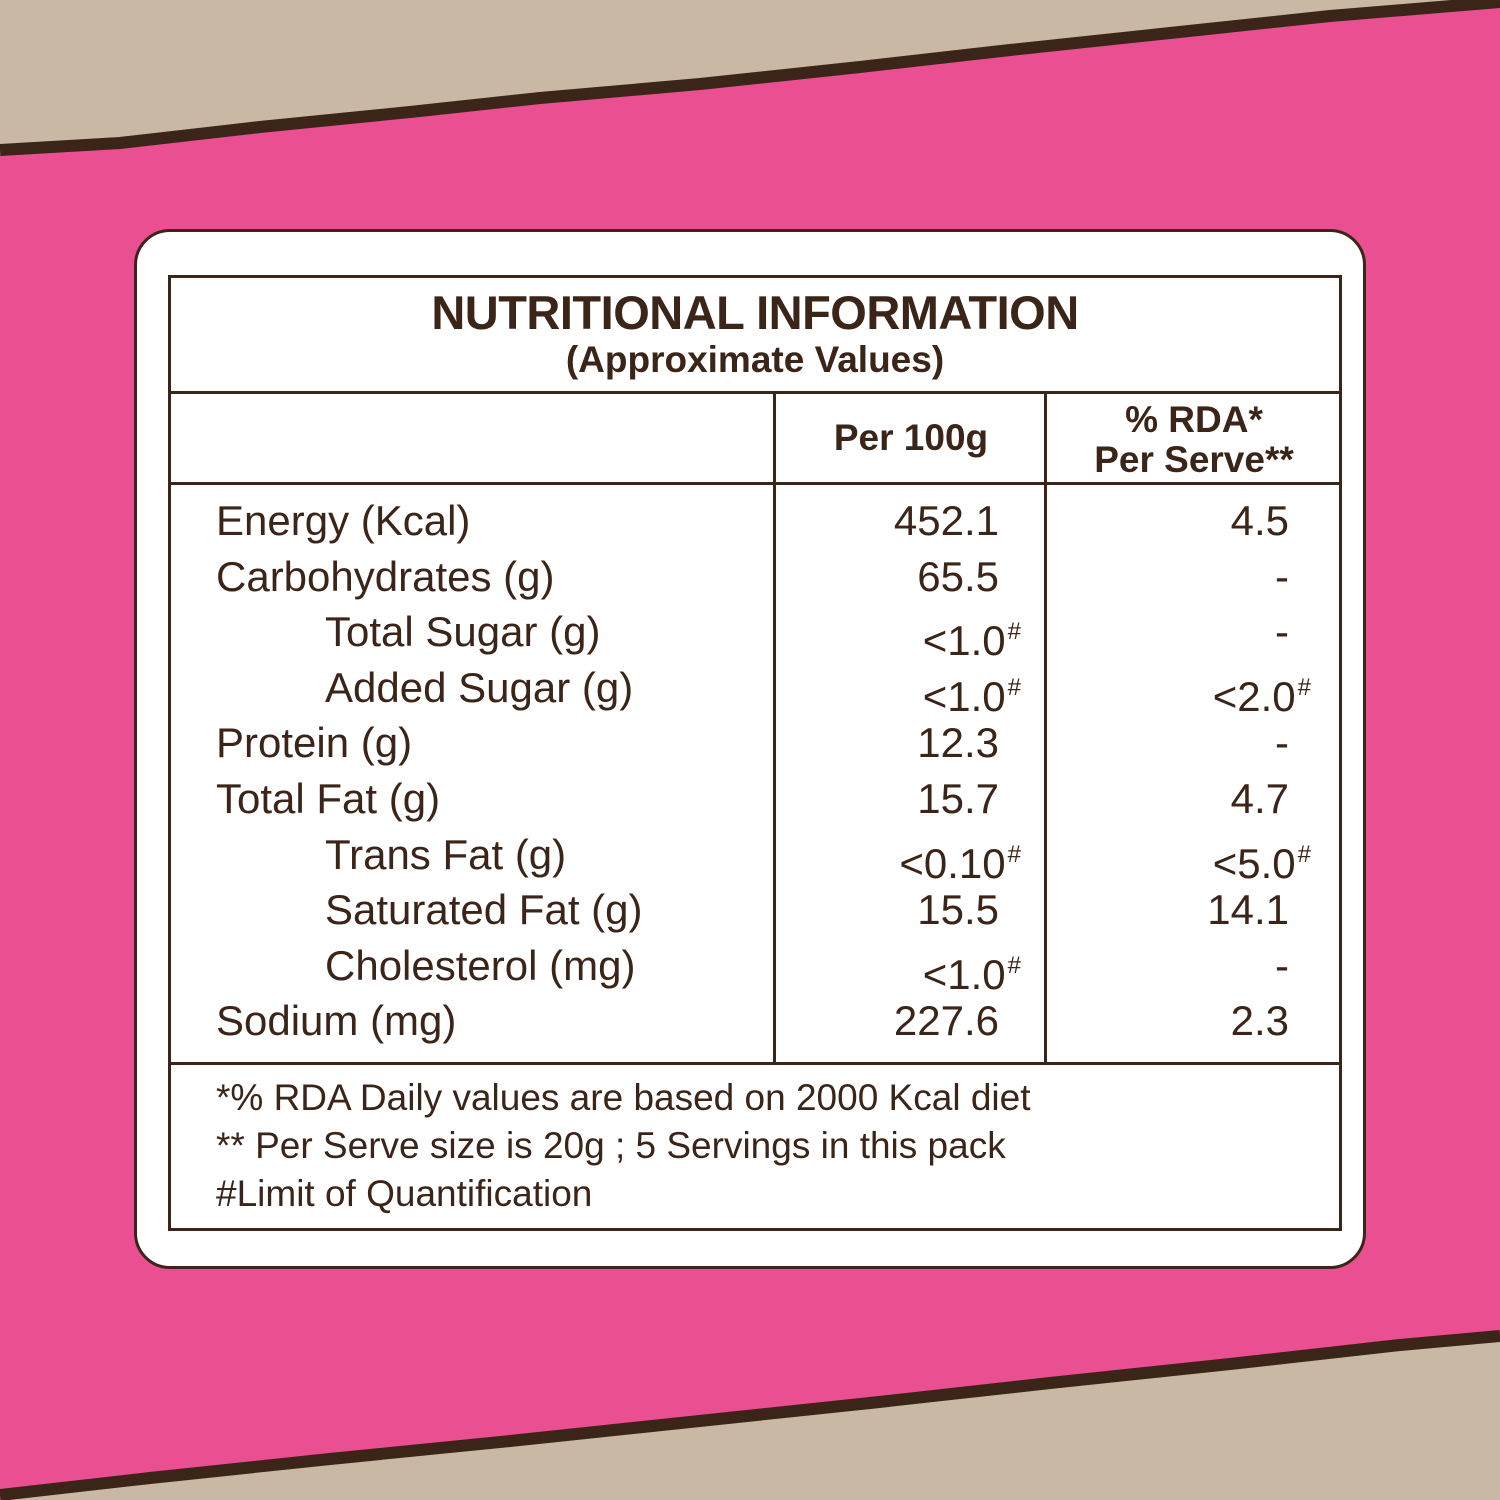  What do you see at coordinates (755, 690) in the screenshot?
I see `table-row: Added Sugar (g) <1.0# <2.0#` at bounding box center [755, 690].